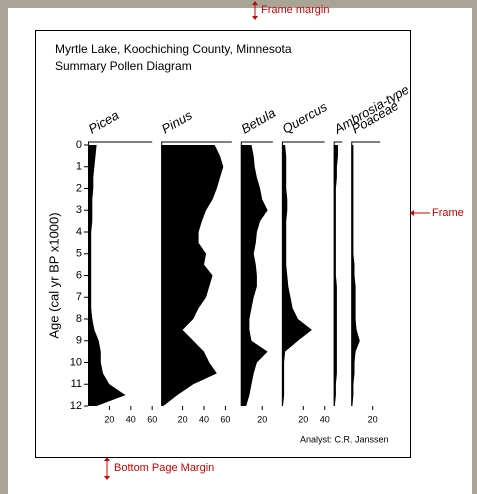 Image resolution: width=477 pixels, height=494 pixels. Describe the element at coordinates (79, 232) in the screenshot. I see `y-tick-label: 4` at that location.